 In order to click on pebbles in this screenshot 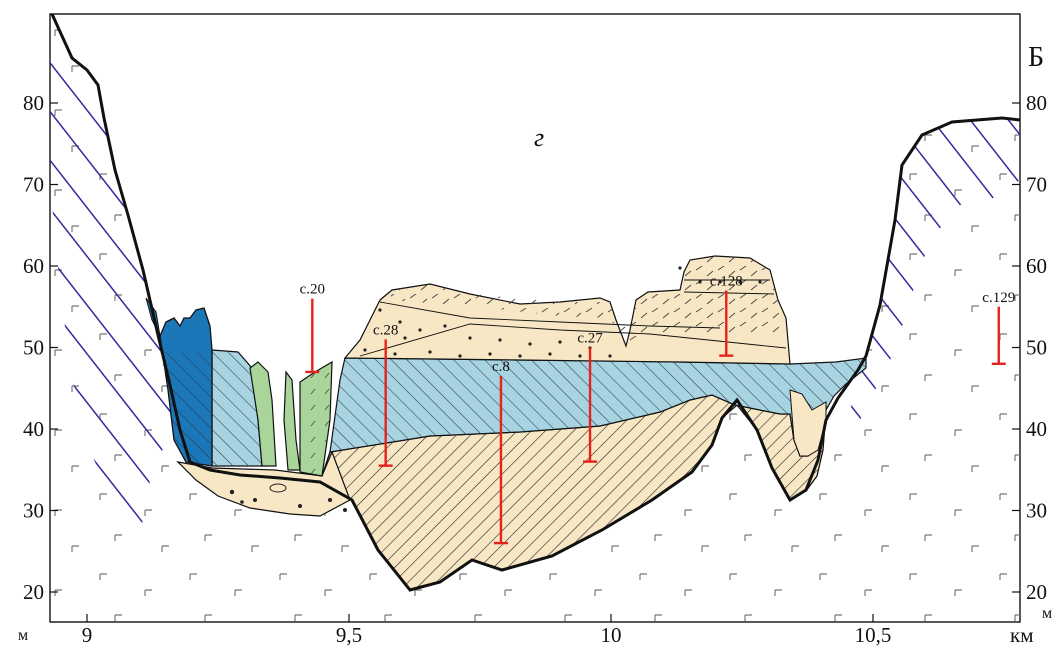, I will do `click(288, 500)`.